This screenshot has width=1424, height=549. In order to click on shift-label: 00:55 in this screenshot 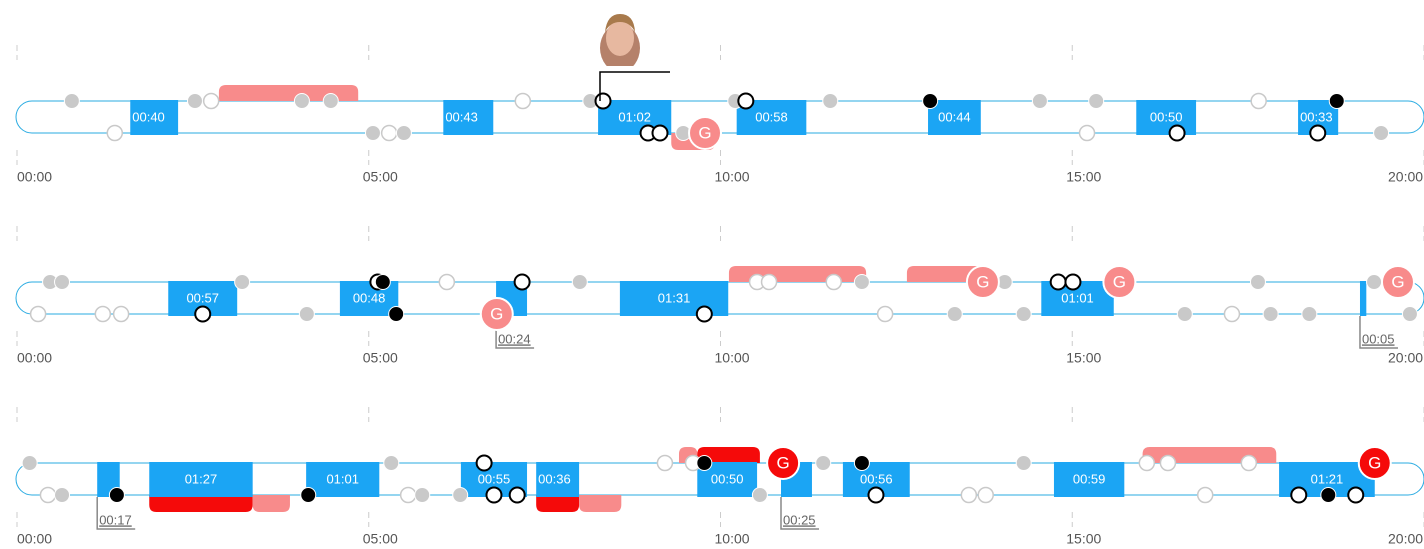, I will do `click(494, 478)`.